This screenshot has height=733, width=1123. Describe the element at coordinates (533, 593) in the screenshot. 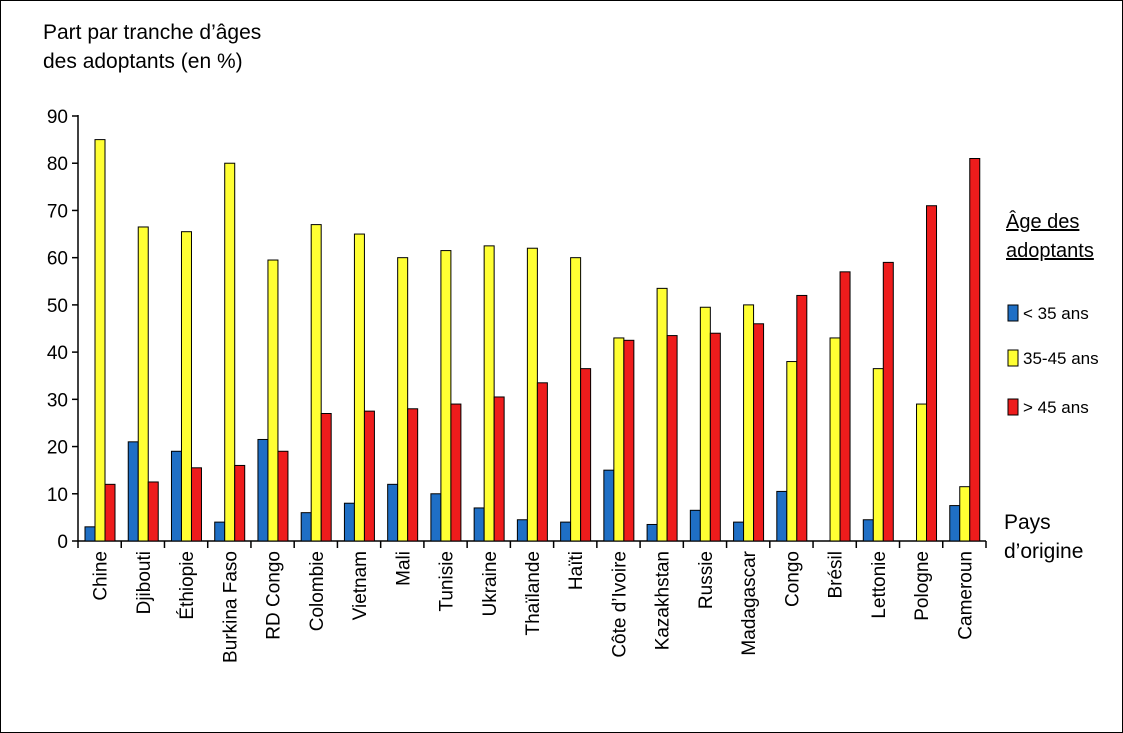

I see `category-label: Thaïlande` at that location.